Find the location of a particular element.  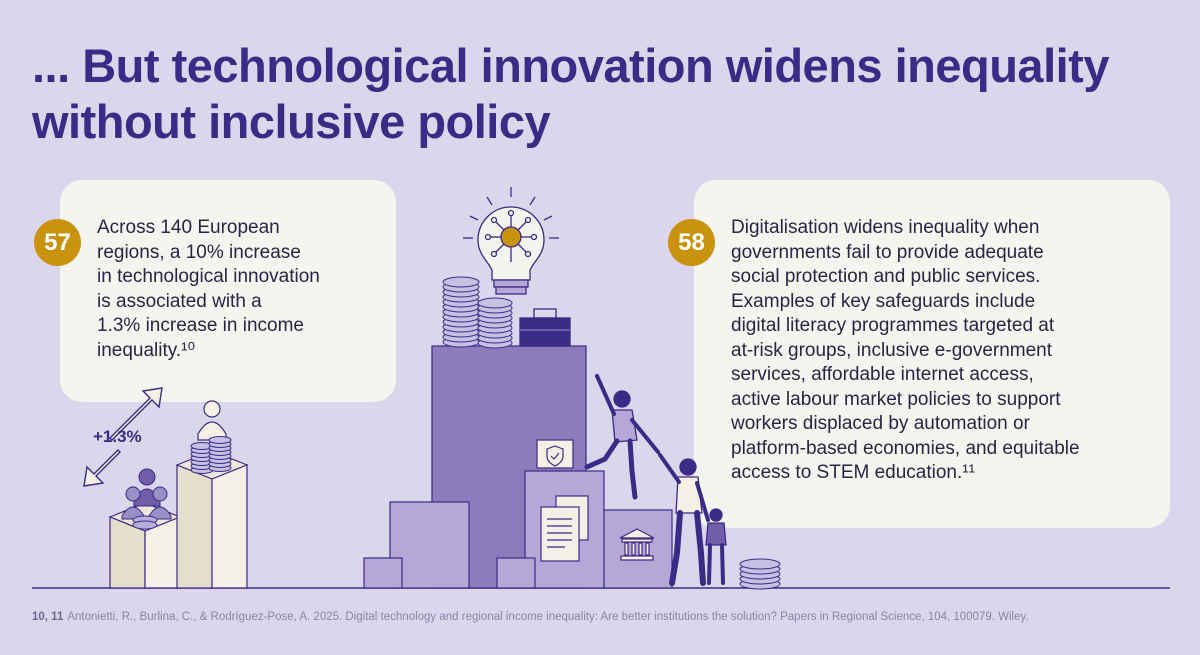

briefcase-icon is located at coordinates (545, 327).